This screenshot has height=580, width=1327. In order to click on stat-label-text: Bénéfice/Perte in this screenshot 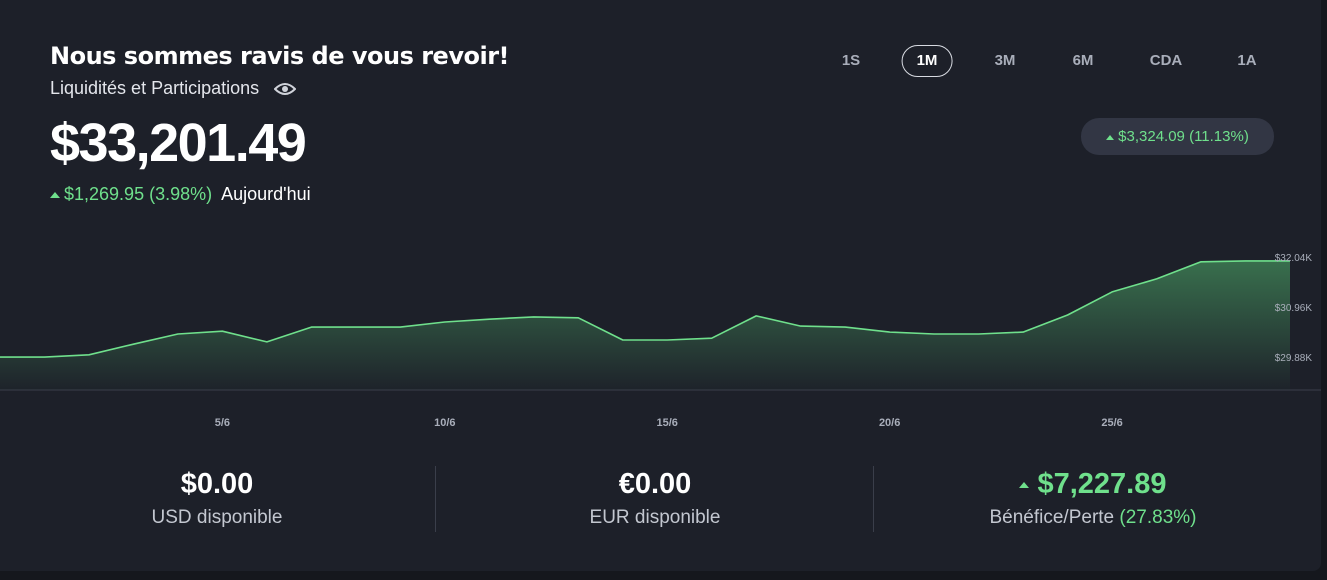, I will do `click(1052, 517)`.